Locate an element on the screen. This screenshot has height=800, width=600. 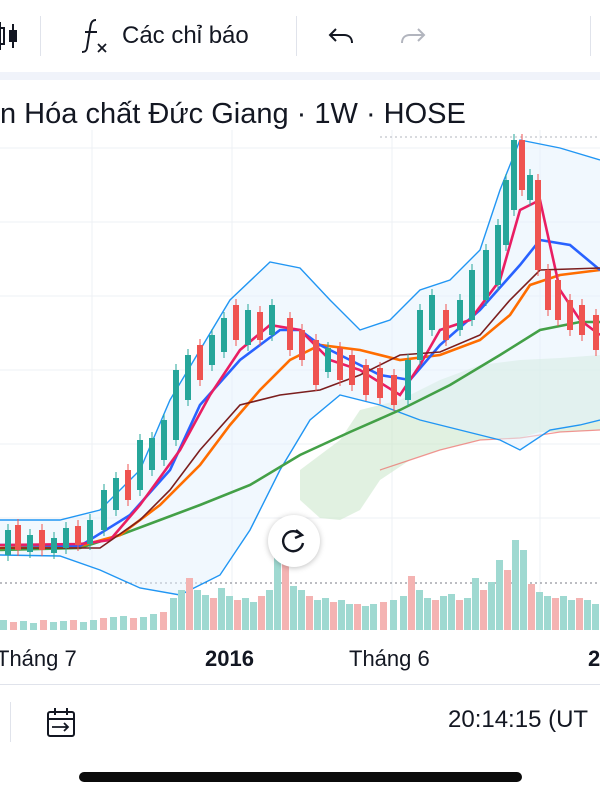
x-axis-label-year-next: 2 is located at coordinates (594, 658).